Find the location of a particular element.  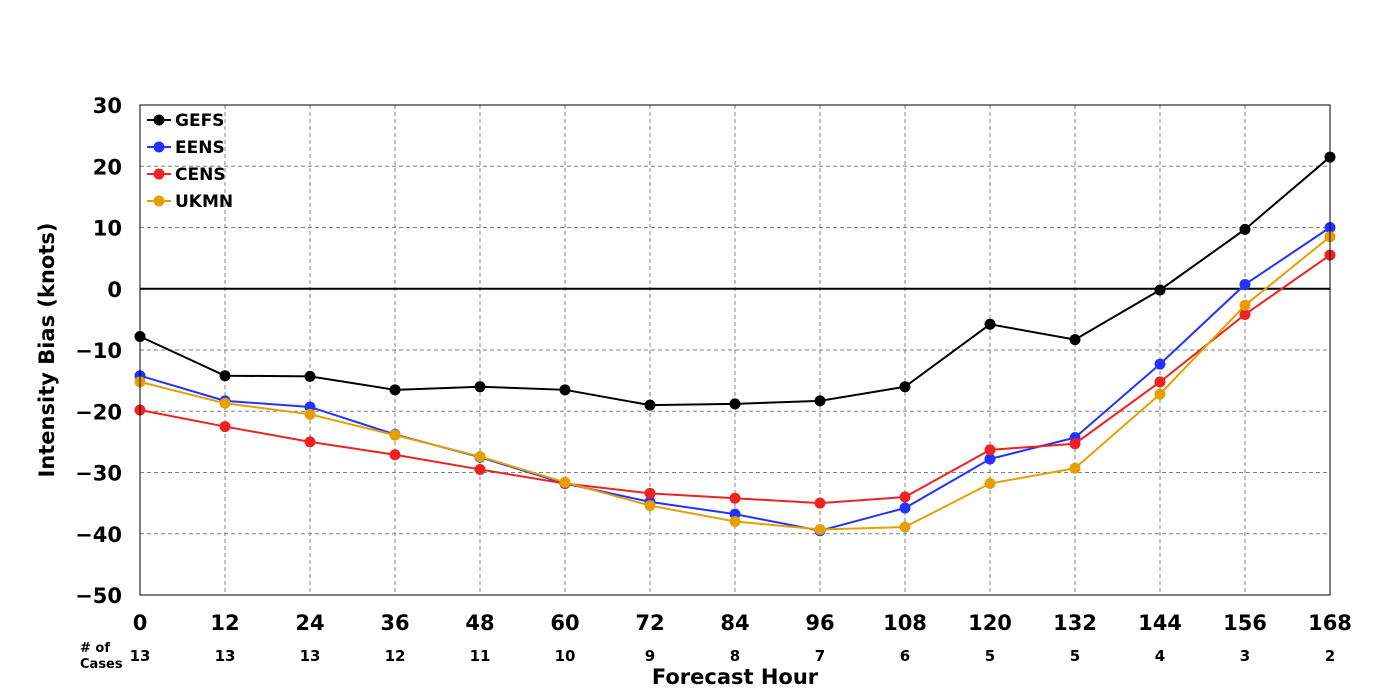

y-tick-label: −40 is located at coordinates (98, 535).